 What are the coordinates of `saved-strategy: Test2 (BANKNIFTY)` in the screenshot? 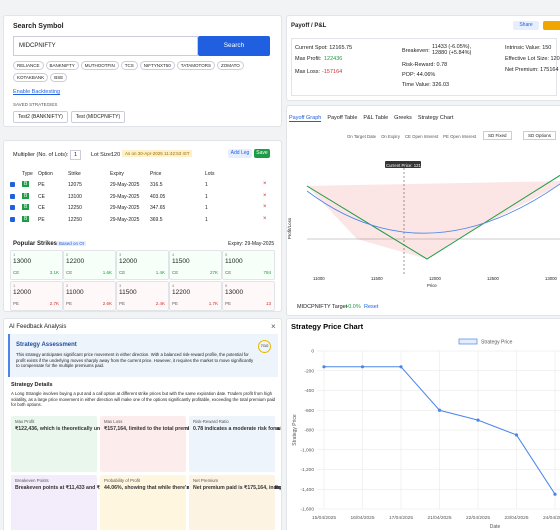 It's located at (40, 117).